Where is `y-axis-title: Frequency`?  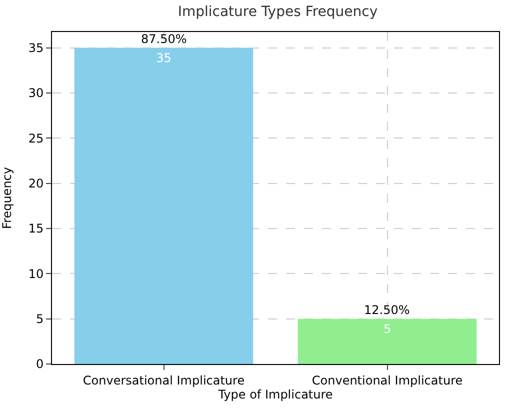
y-axis-title: Frequency is located at coordinates (7, 198).